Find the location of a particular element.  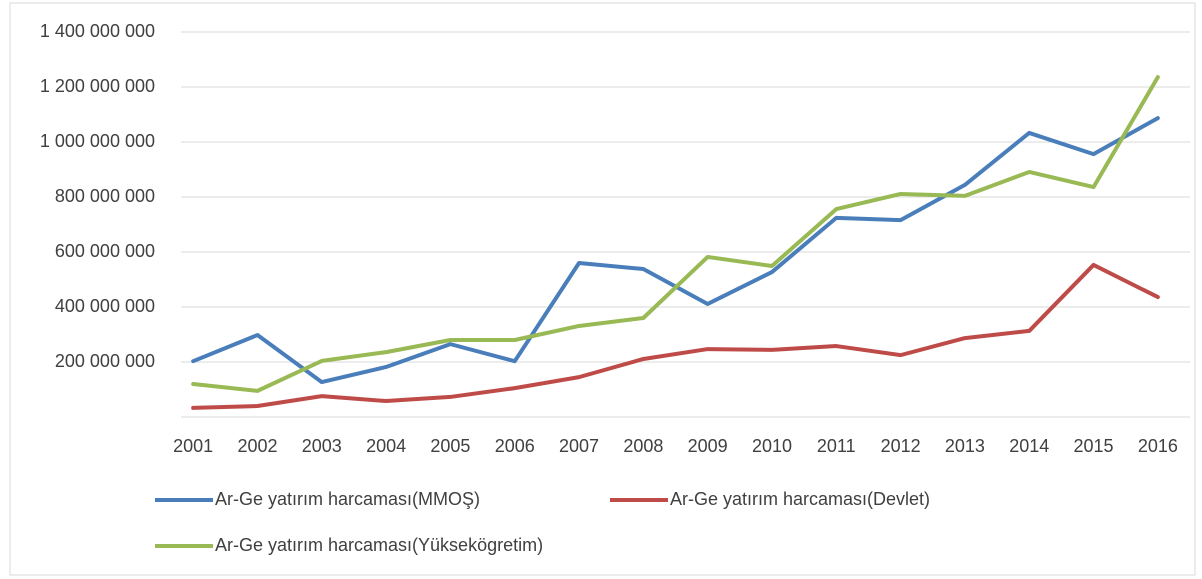

x-tick-label: 2016 is located at coordinates (1158, 446).